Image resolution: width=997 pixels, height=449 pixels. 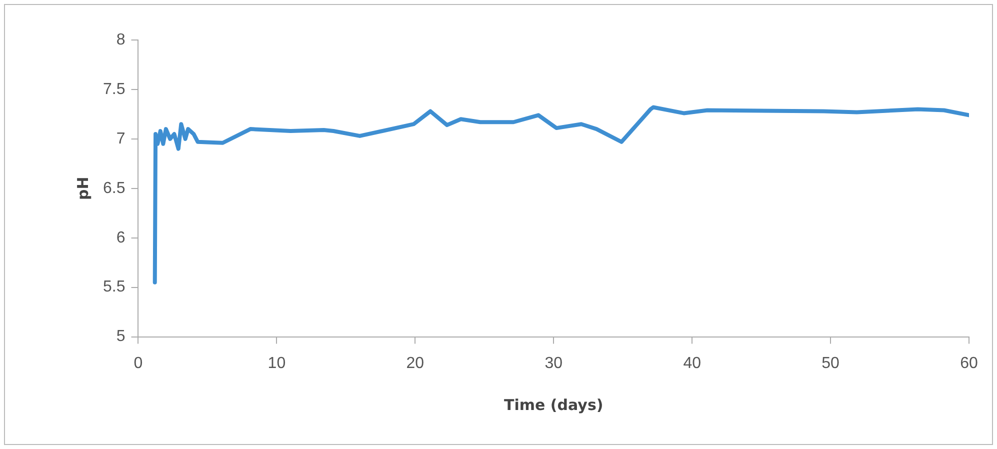 What do you see at coordinates (121, 139) in the screenshot?
I see `y-tick-label: 7` at bounding box center [121, 139].